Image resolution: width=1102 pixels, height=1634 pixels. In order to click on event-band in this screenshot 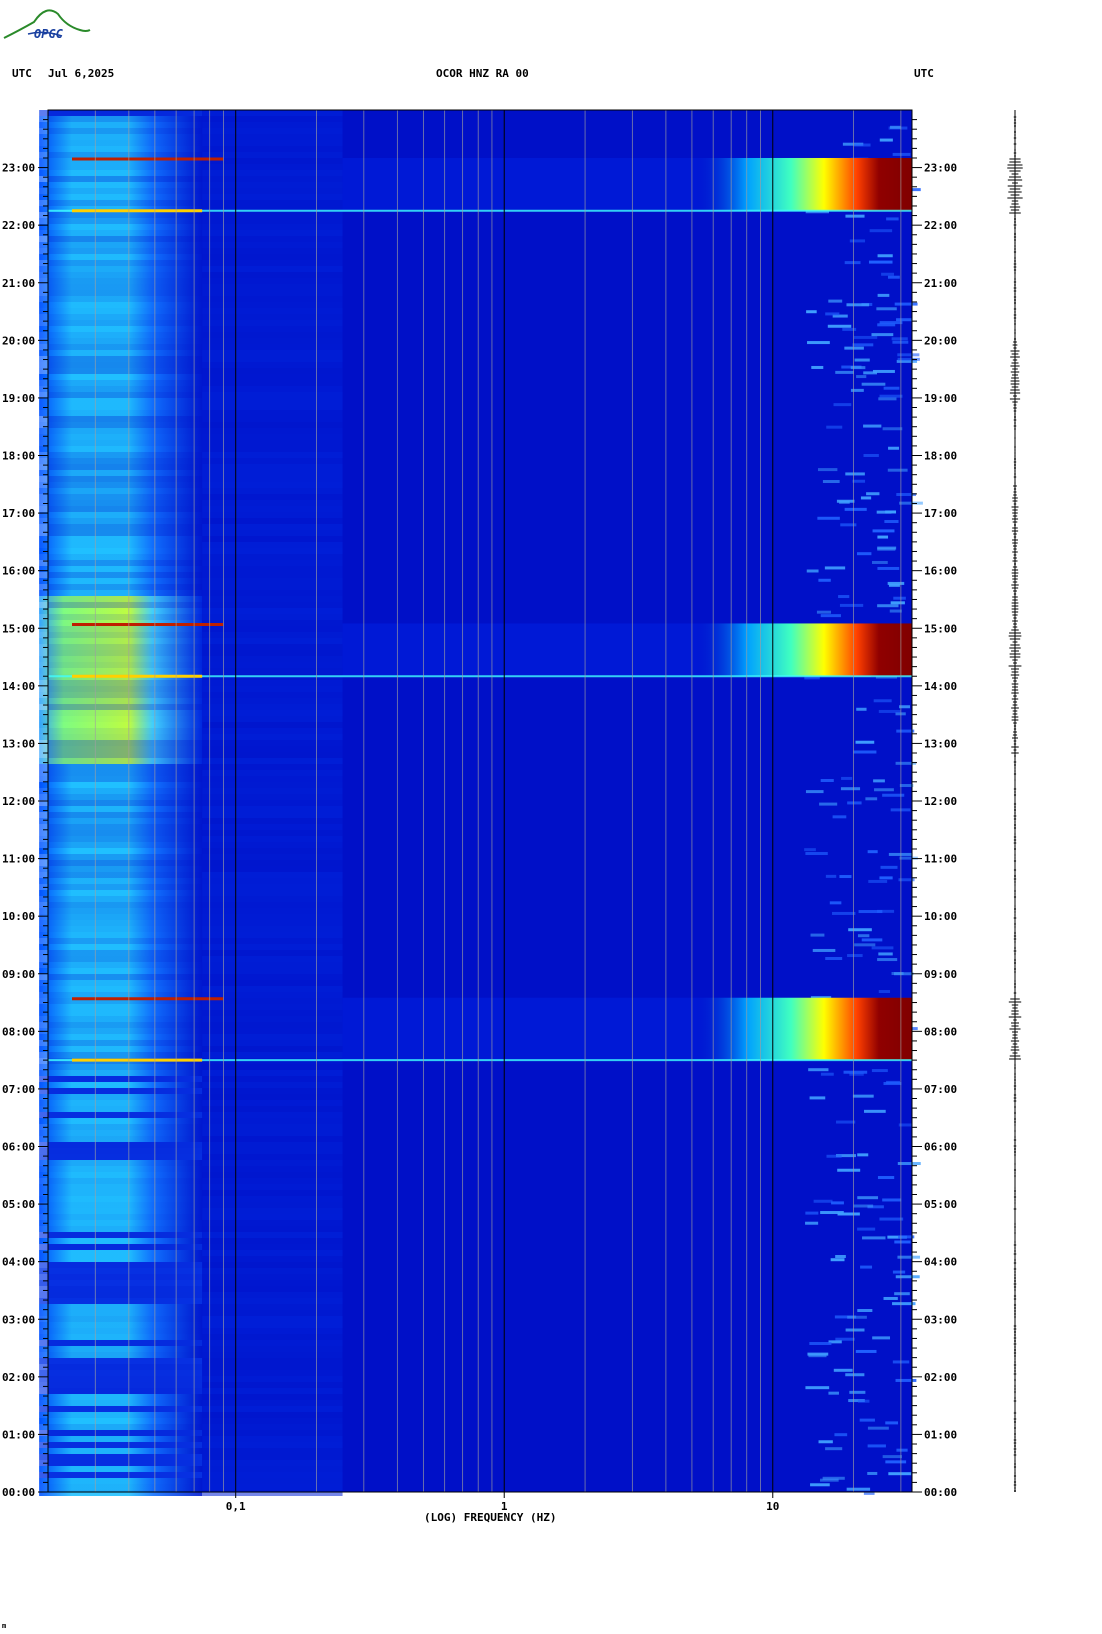, I will do `click(801, 1029)`.